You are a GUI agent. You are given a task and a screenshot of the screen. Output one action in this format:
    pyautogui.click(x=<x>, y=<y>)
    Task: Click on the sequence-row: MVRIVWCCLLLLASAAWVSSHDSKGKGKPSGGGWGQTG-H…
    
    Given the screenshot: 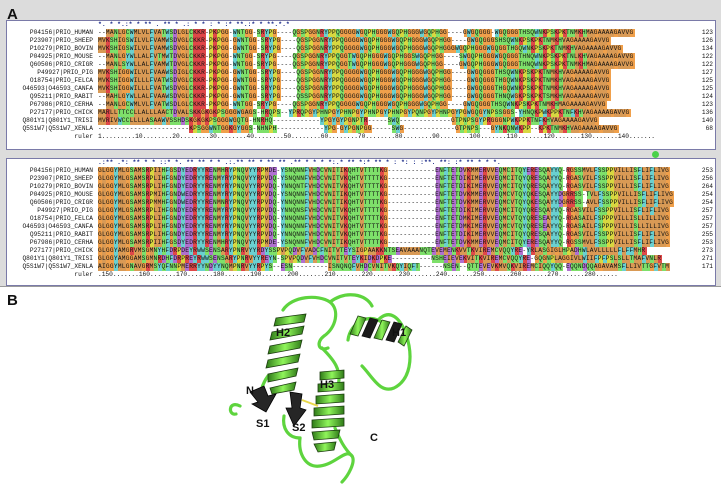 What is the action you would take?
    pyautogui.click(x=392, y=121)
    